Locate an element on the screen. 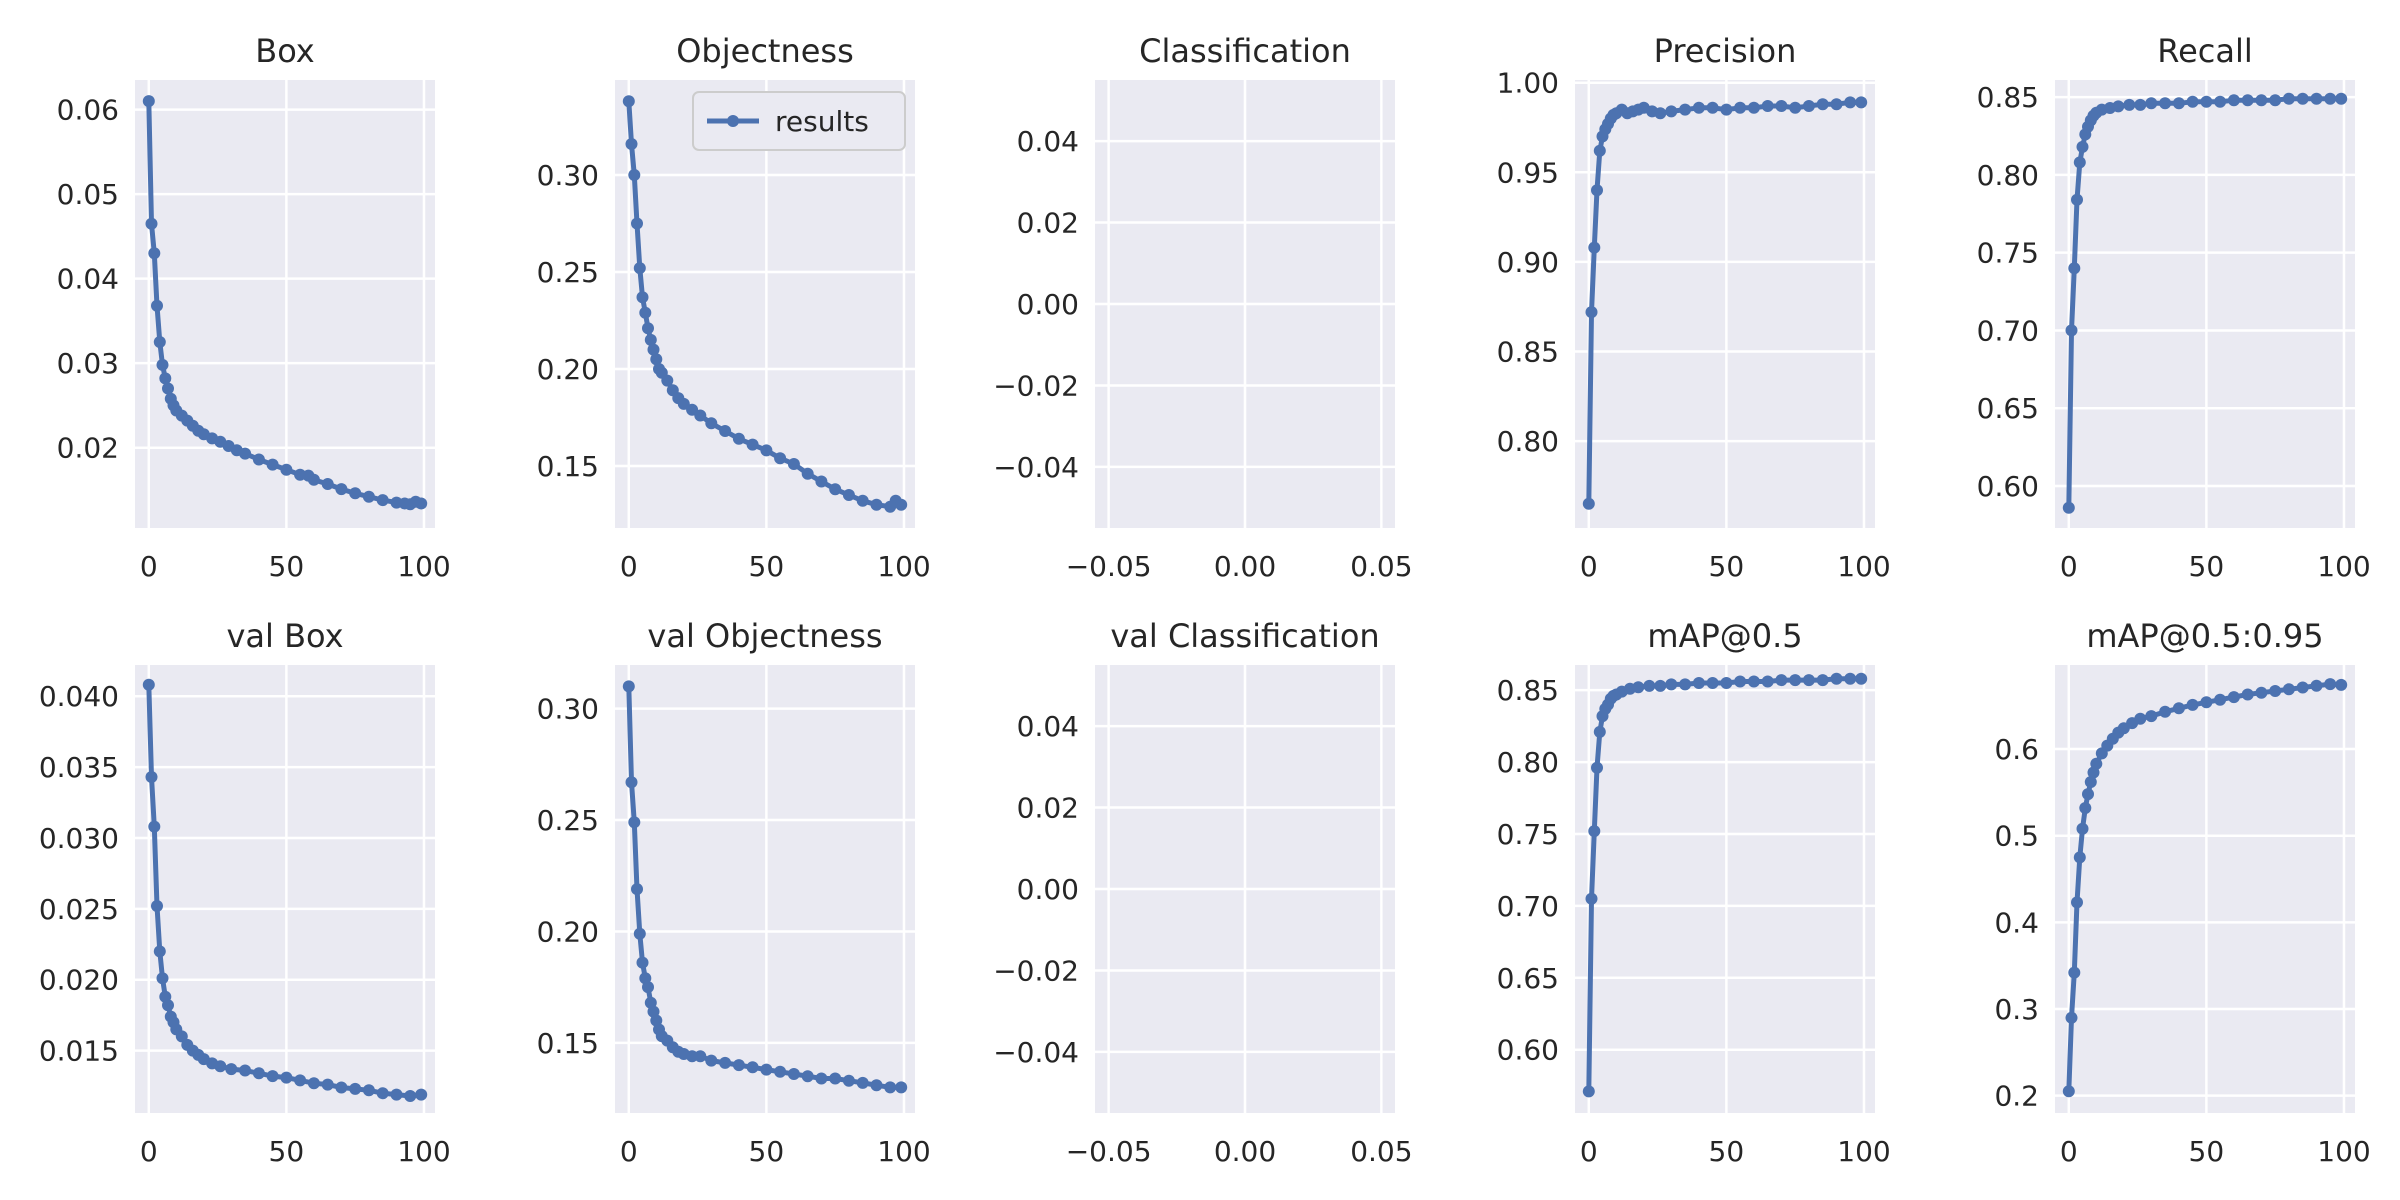 The height and width of the screenshot is (1200, 2400). chart-panel: 0.15 0.20 0.25 0.30 0 50 100 val Objectness is located at coordinates (734, 892).